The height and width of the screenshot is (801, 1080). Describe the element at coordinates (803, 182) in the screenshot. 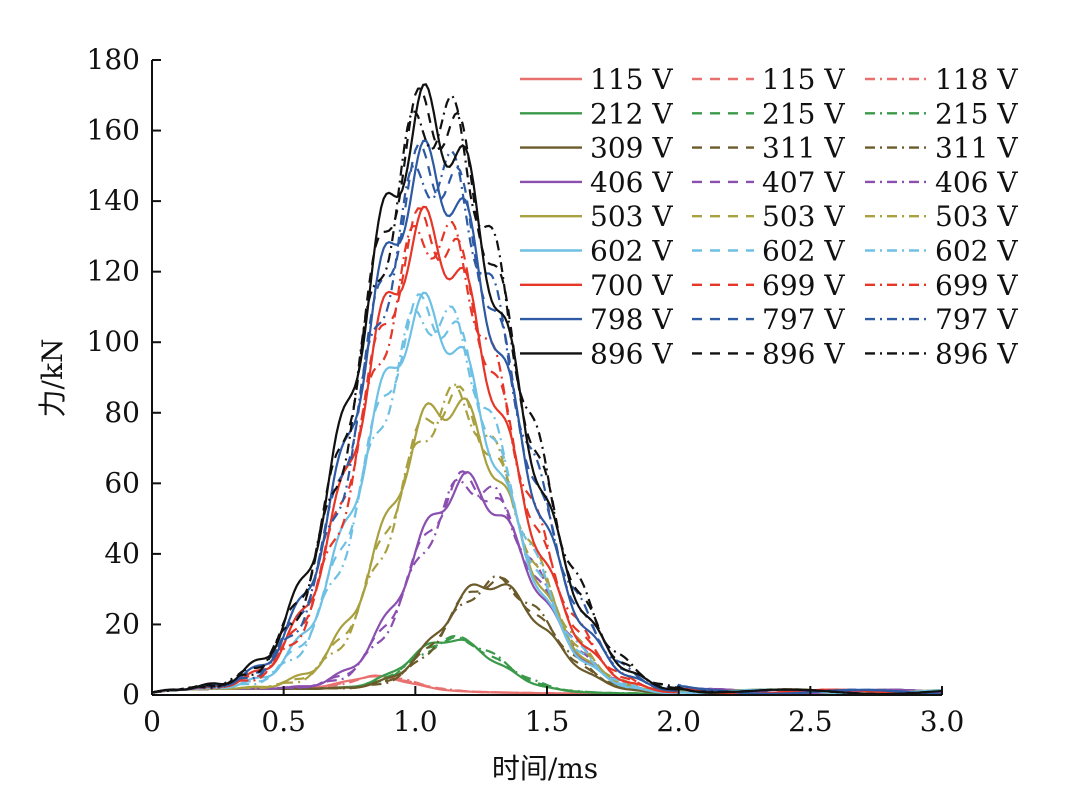

I see `legend-label: 407 V` at that location.